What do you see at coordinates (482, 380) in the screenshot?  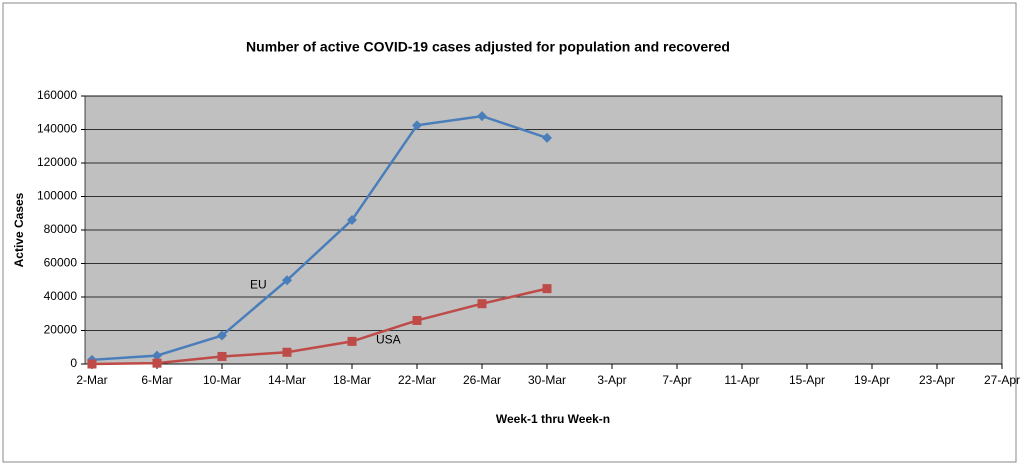 I see `x-tick-label: 26-Mar` at bounding box center [482, 380].